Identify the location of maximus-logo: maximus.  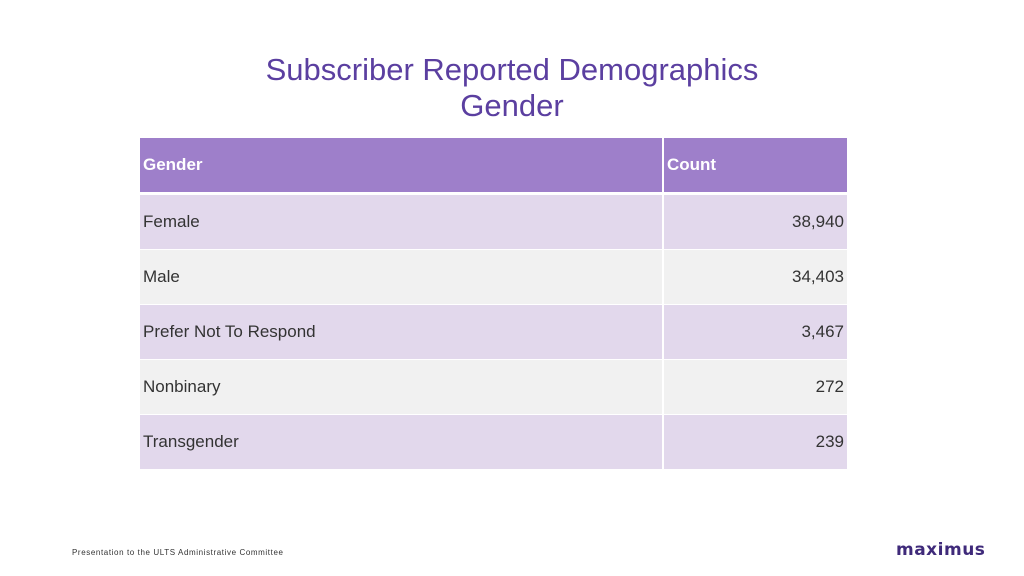
(941, 550).